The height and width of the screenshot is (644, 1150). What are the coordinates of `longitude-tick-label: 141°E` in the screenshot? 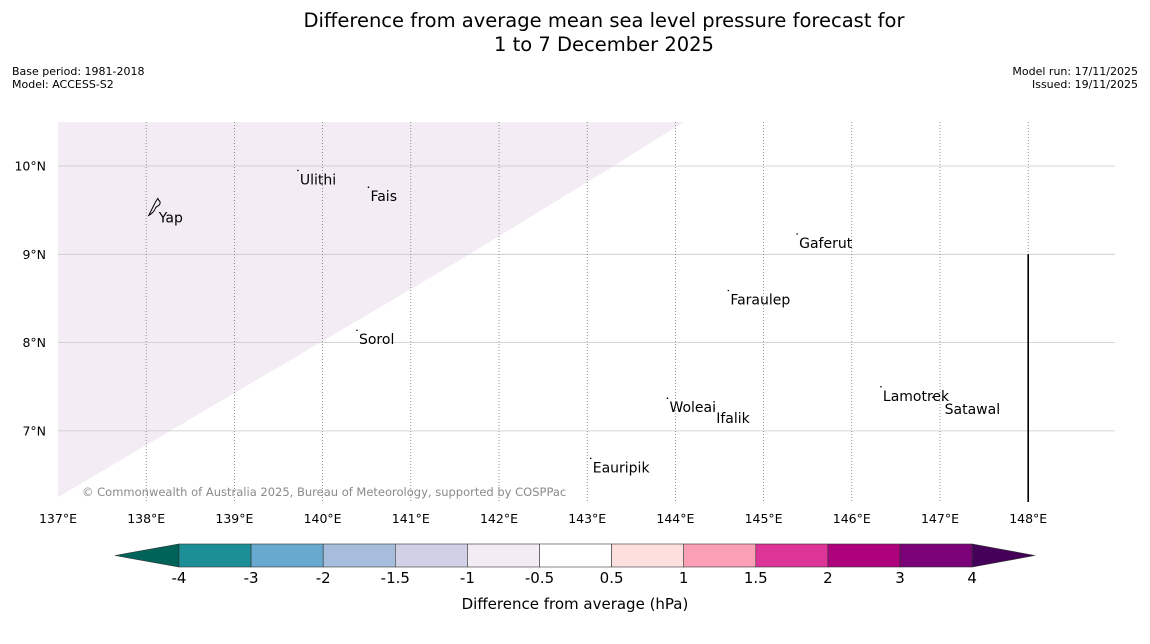 It's located at (411, 518).